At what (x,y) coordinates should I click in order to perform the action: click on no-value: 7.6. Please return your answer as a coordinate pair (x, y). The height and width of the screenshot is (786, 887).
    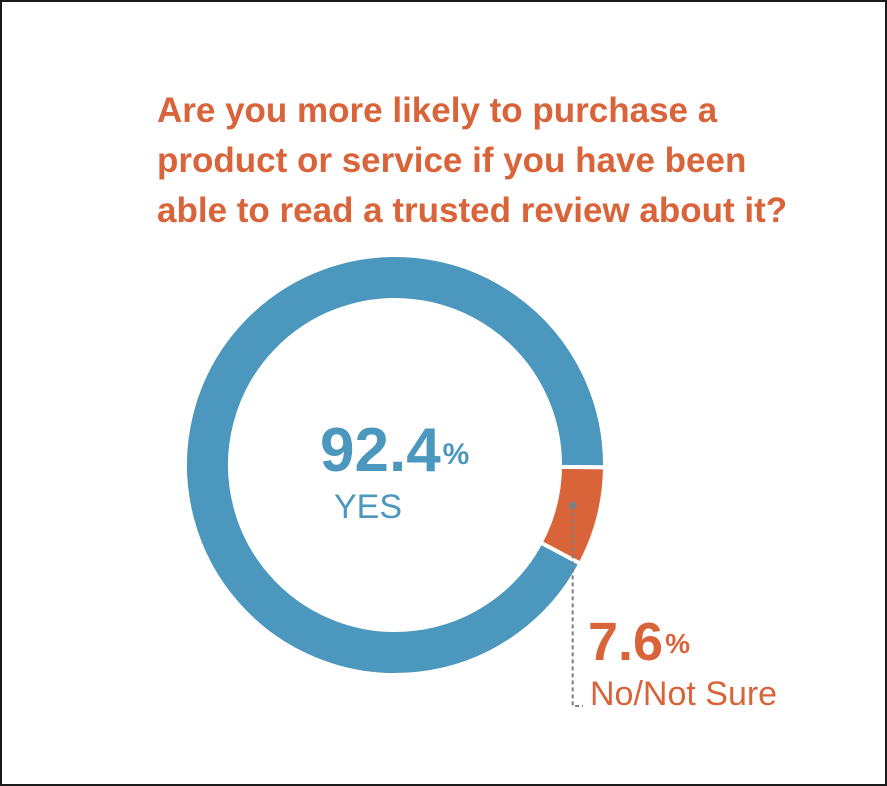
    Looking at the image, I should click on (626, 642).